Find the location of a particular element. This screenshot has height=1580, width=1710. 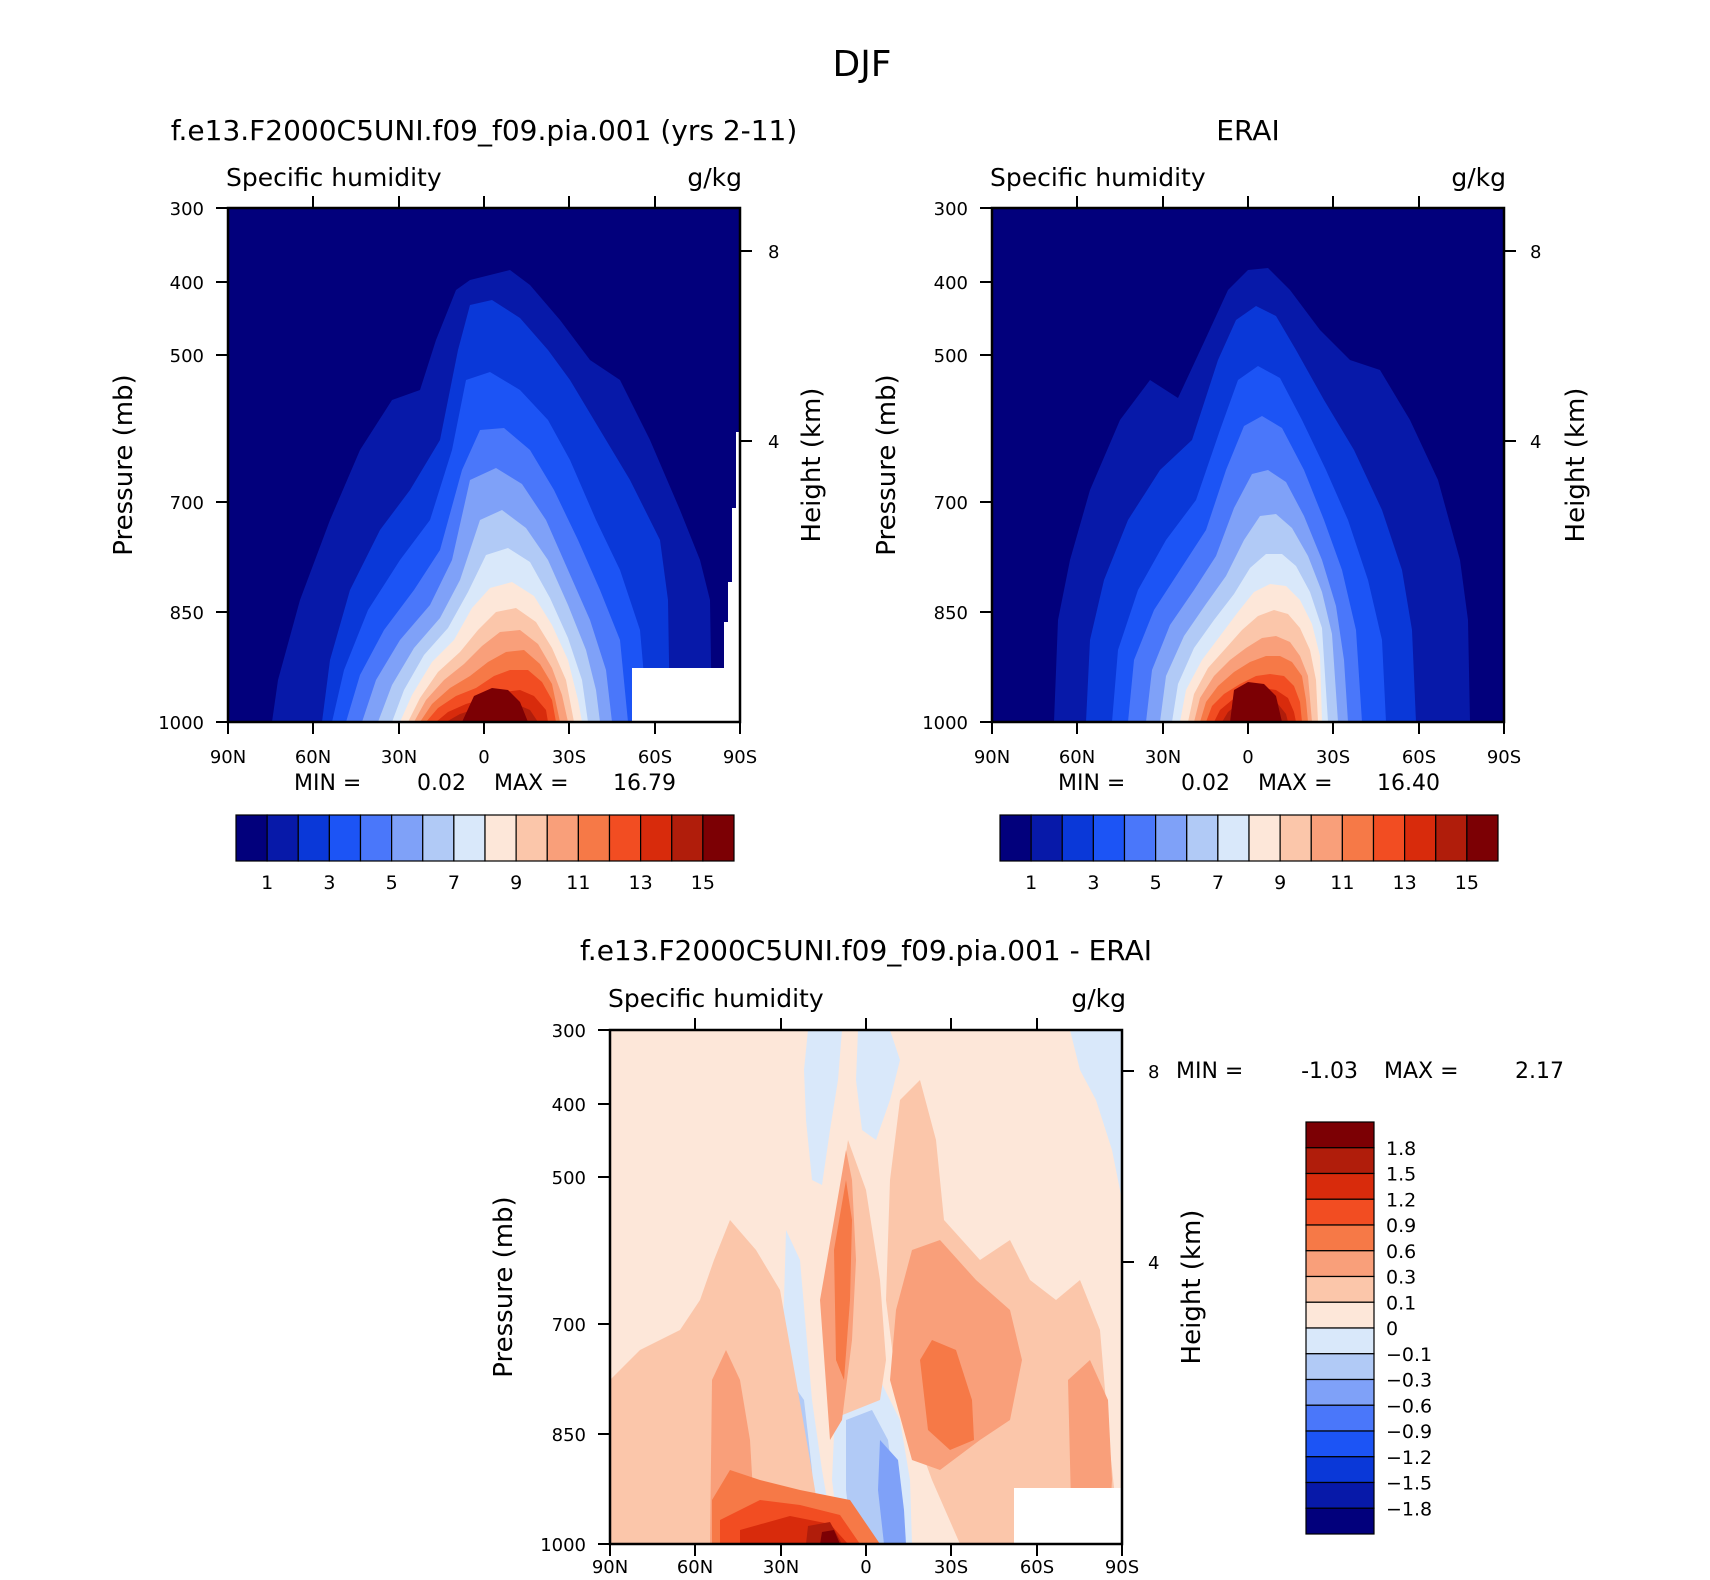

colorbar-label: 7 is located at coordinates (454, 883).